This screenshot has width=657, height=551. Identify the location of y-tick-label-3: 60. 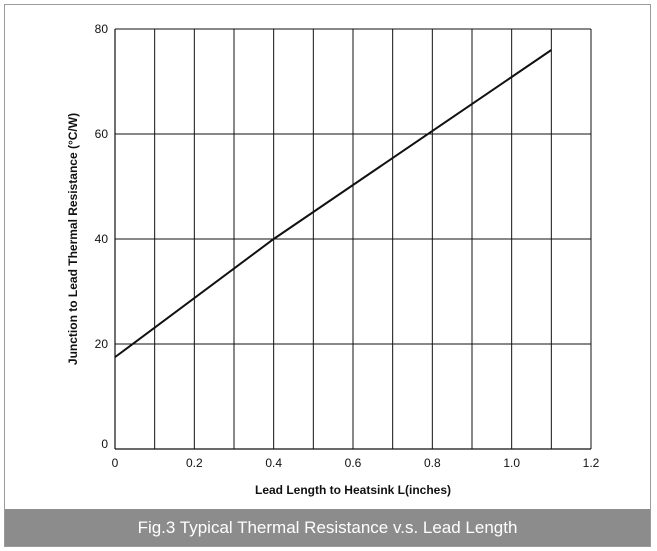
(102, 134).